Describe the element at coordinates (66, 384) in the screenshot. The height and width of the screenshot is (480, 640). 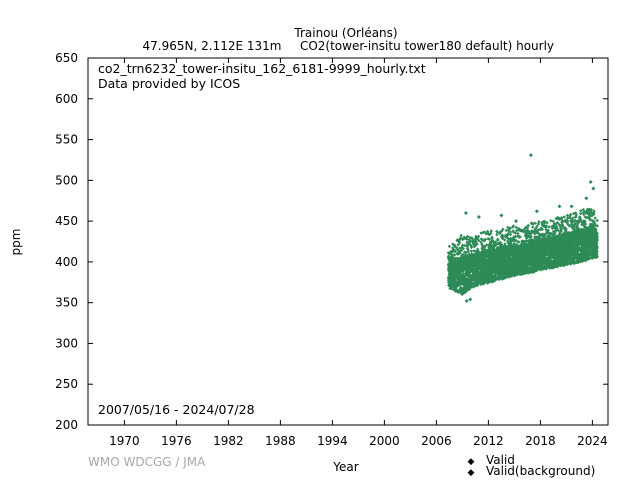
I see `y-tick-label: 250` at that location.